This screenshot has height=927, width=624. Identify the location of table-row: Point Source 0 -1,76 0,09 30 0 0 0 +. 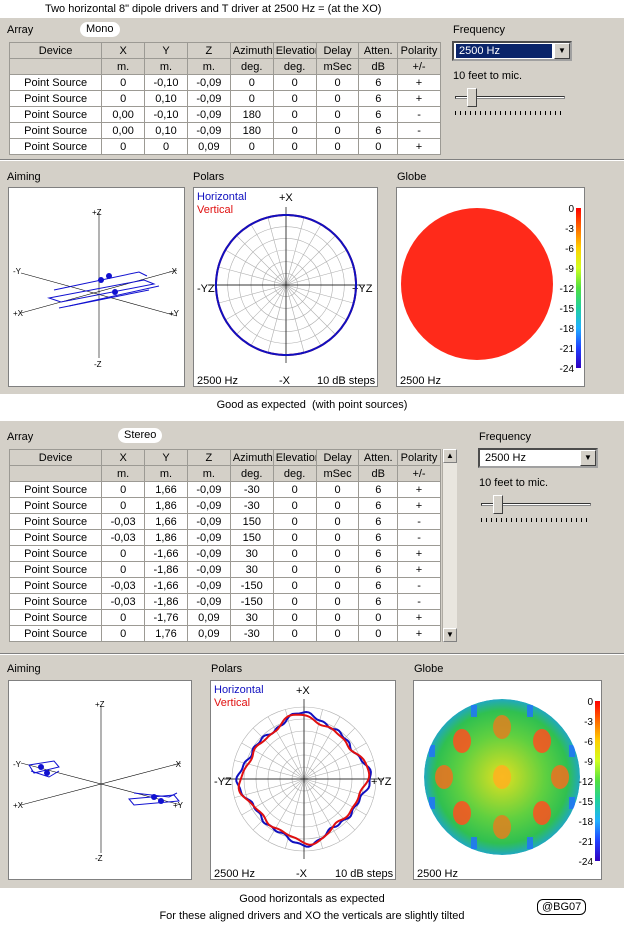
(224, 617).